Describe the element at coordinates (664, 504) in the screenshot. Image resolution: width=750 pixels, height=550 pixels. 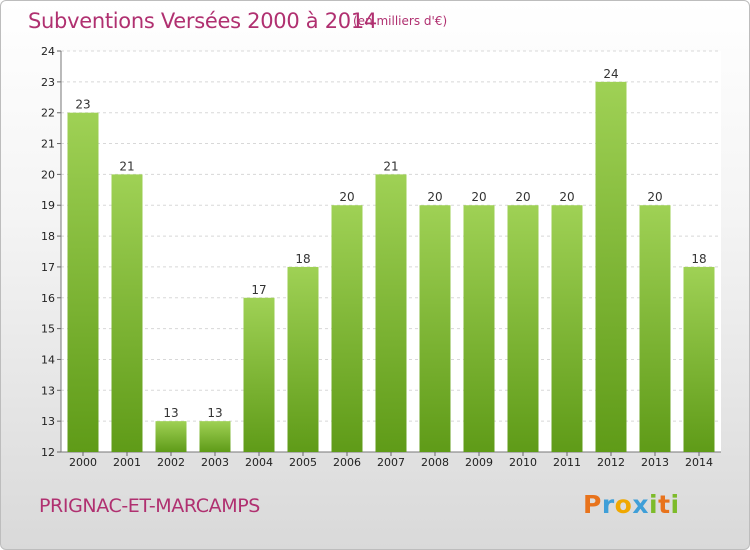
I see `logo-letter: t` at that location.